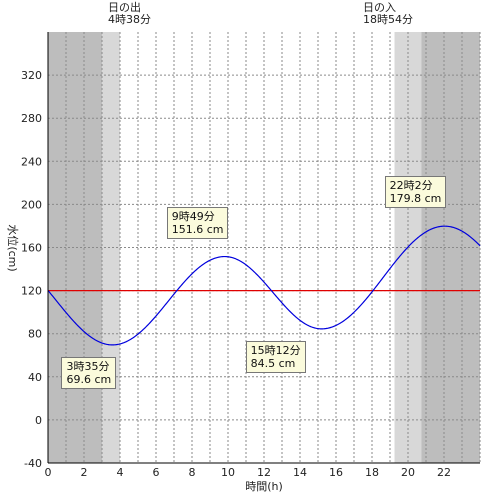 The height and width of the screenshot is (496, 496). I want to click on y-tick-label: 40, so click(35, 377).